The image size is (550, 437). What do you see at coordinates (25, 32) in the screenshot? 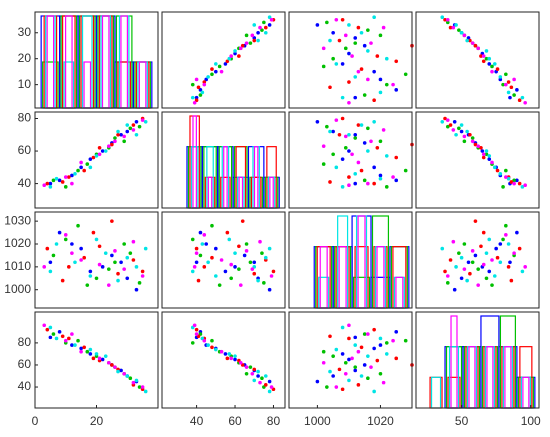
I see `y-tick-label: 30` at bounding box center [25, 32].